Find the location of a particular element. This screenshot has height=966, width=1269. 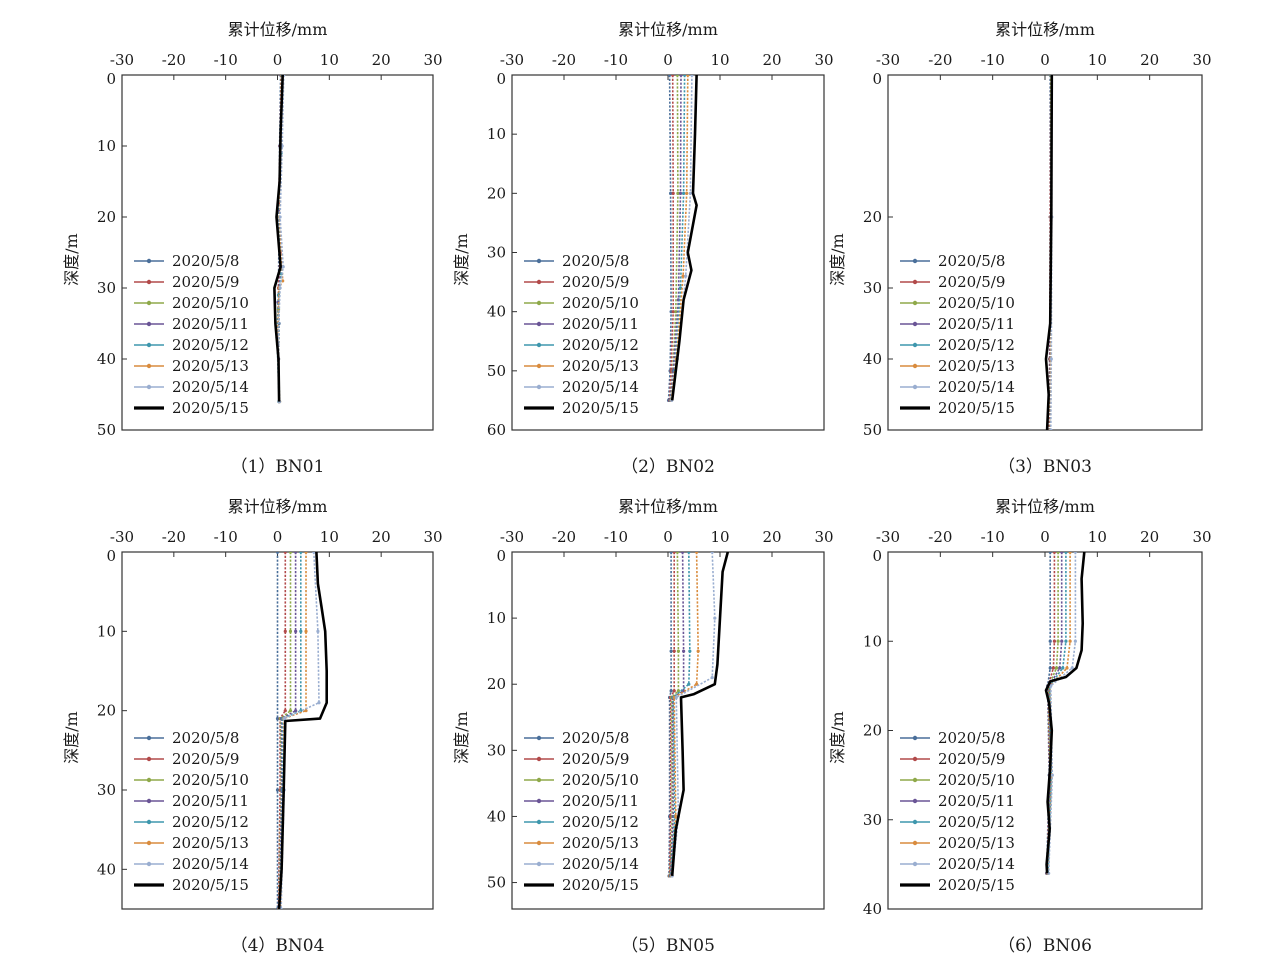

panel-caption: （5）BN05 is located at coordinates (668, 946).